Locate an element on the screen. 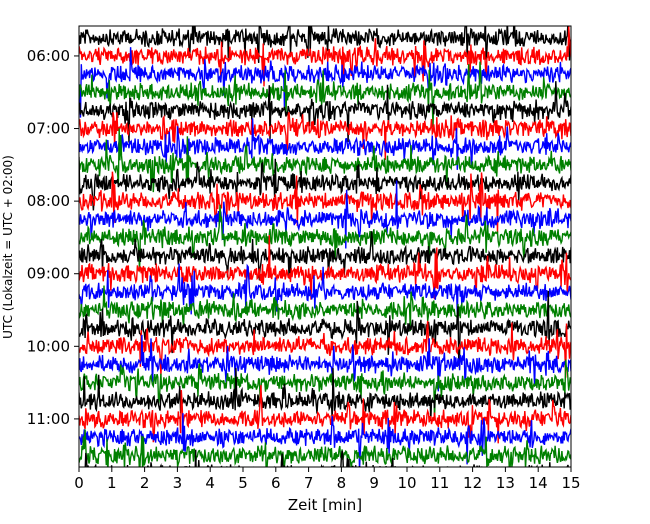  x-tick-label: 8 is located at coordinates (342, 483).